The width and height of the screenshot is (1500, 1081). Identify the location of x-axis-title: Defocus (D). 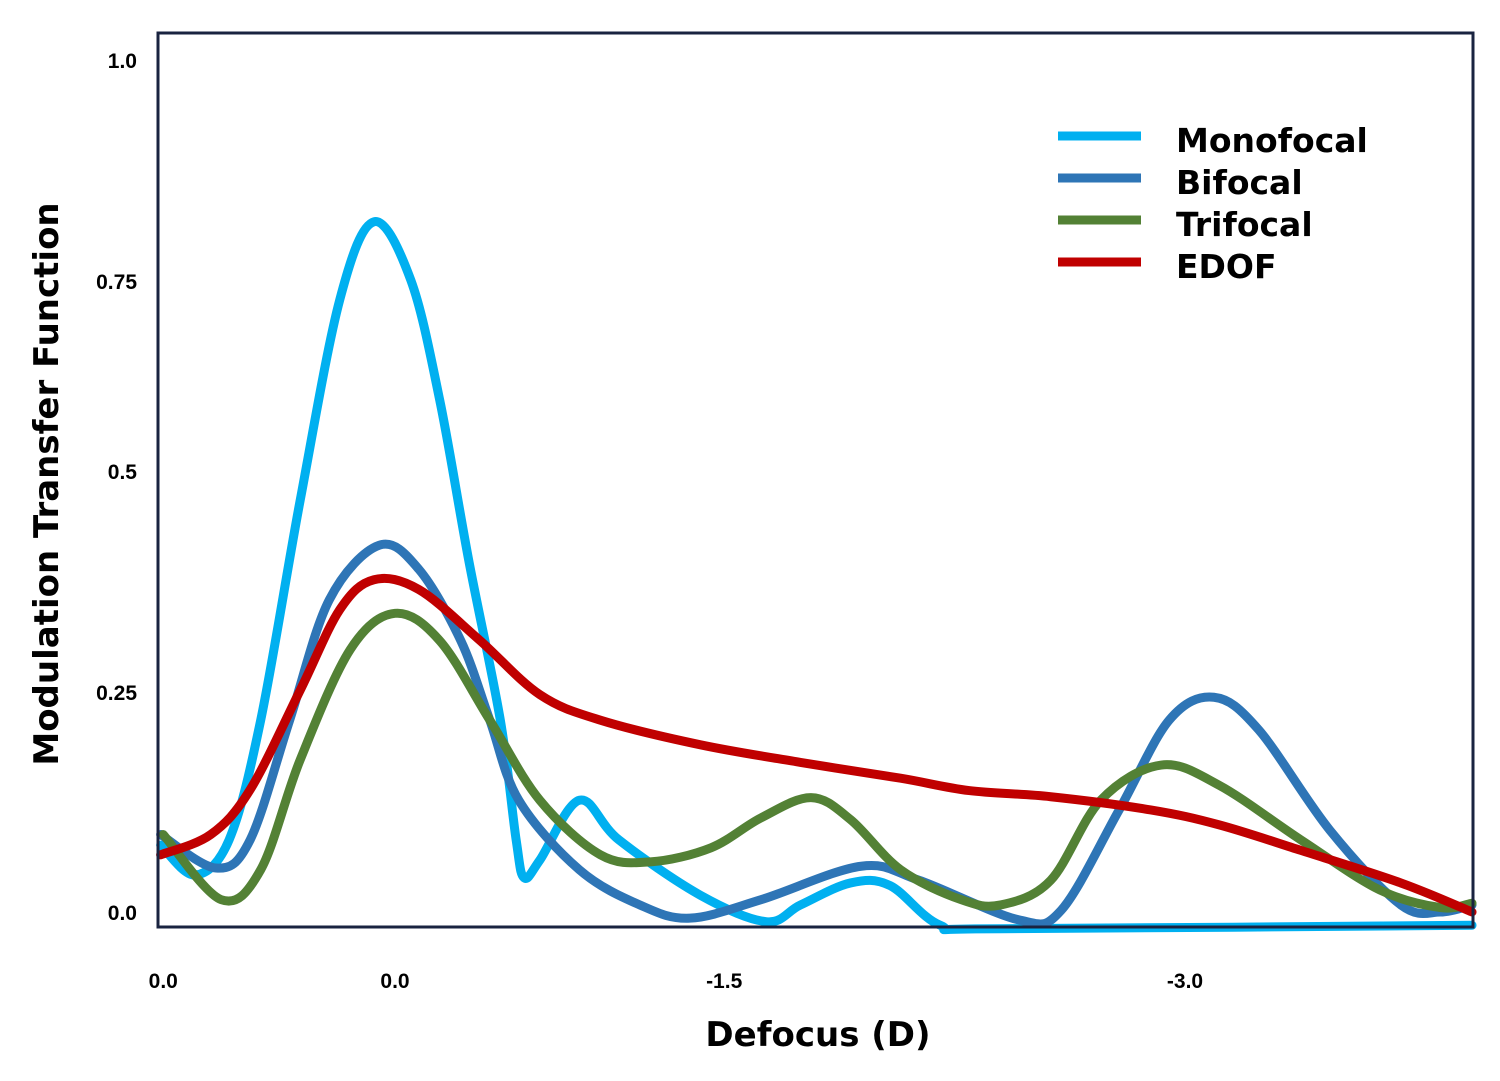
(817, 1035).